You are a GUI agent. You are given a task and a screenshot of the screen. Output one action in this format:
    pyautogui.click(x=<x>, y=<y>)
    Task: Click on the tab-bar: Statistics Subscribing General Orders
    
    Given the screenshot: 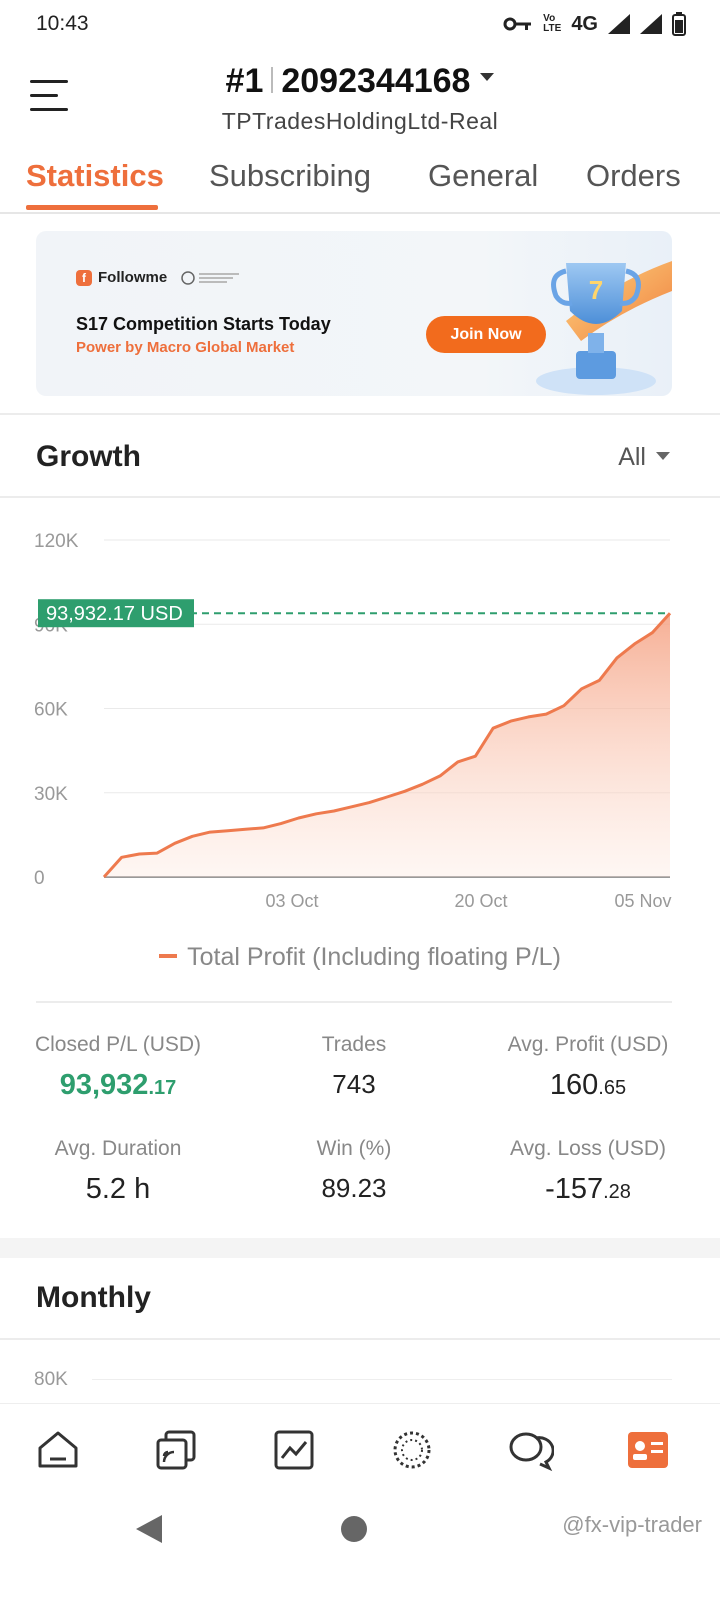 What is the action you would take?
    pyautogui.click(x=360, y=181)
    